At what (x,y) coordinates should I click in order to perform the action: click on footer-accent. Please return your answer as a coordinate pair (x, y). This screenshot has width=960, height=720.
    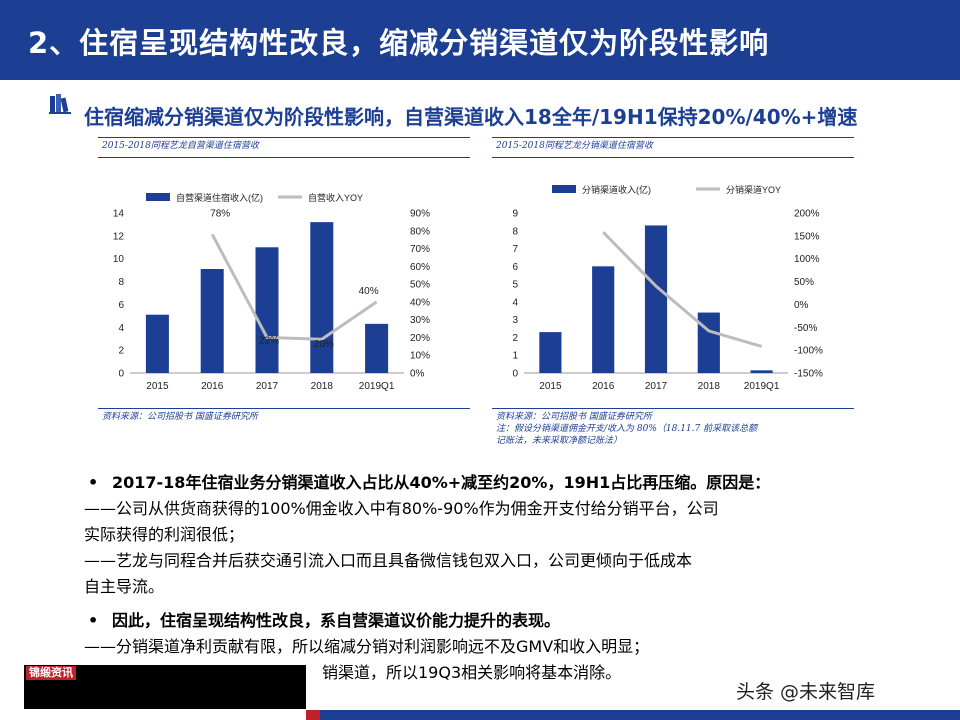
    Looking at the image, I should click on (313, 715).